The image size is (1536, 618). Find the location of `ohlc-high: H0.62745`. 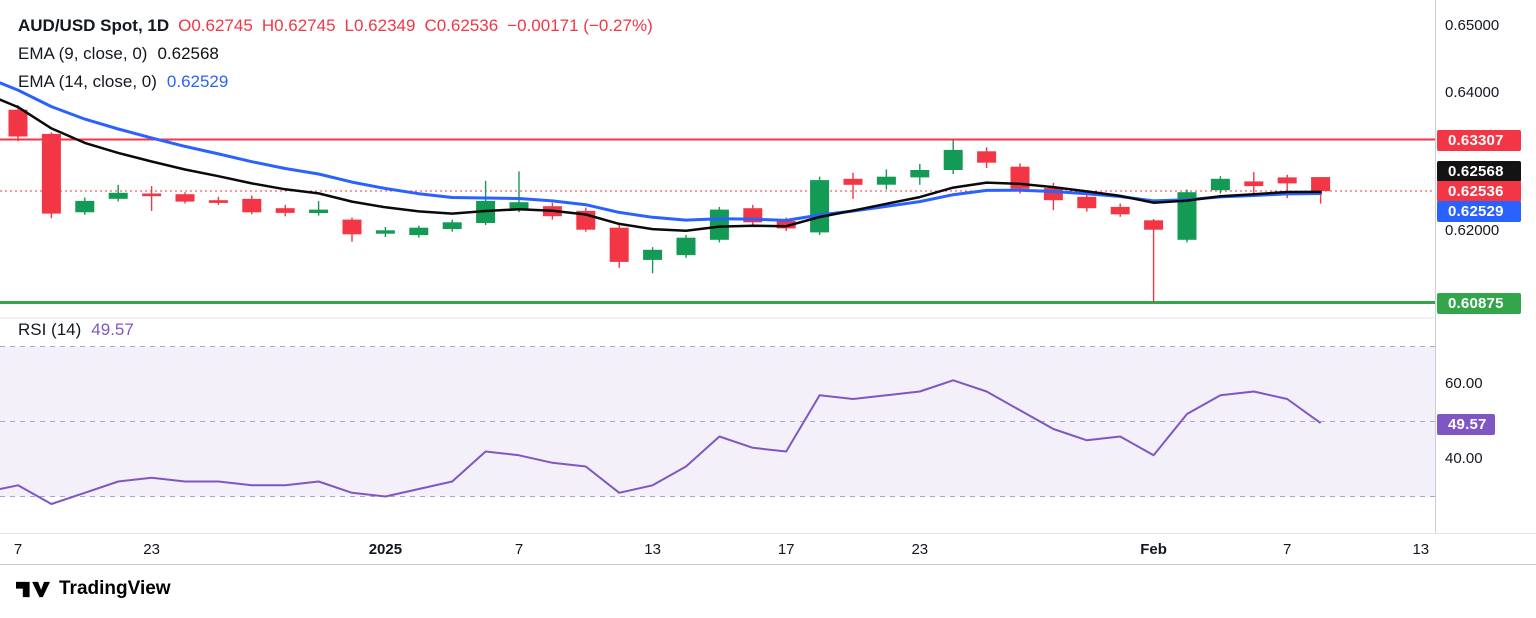

ohlc-high: H0.62745 is located at coordinates (298, 25).